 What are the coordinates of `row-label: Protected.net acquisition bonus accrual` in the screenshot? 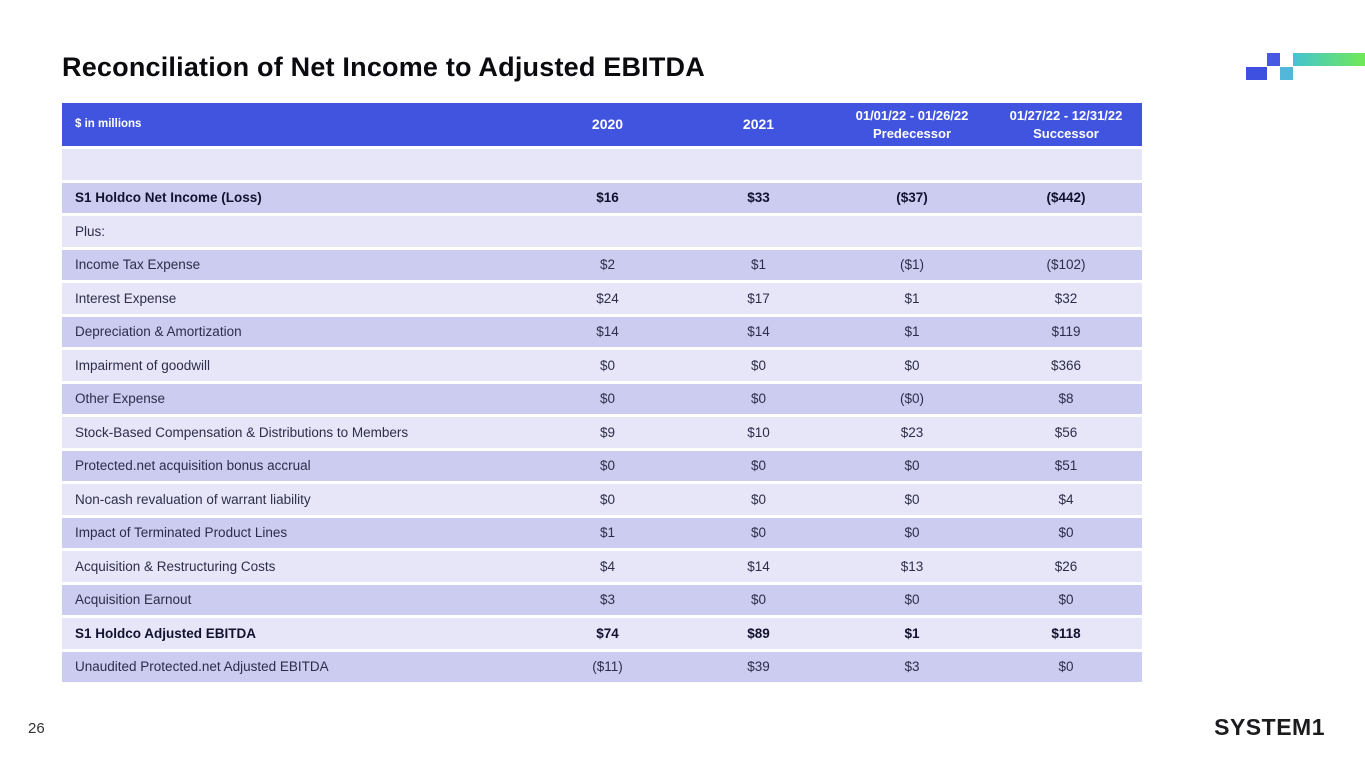 It's located at (297, 465).